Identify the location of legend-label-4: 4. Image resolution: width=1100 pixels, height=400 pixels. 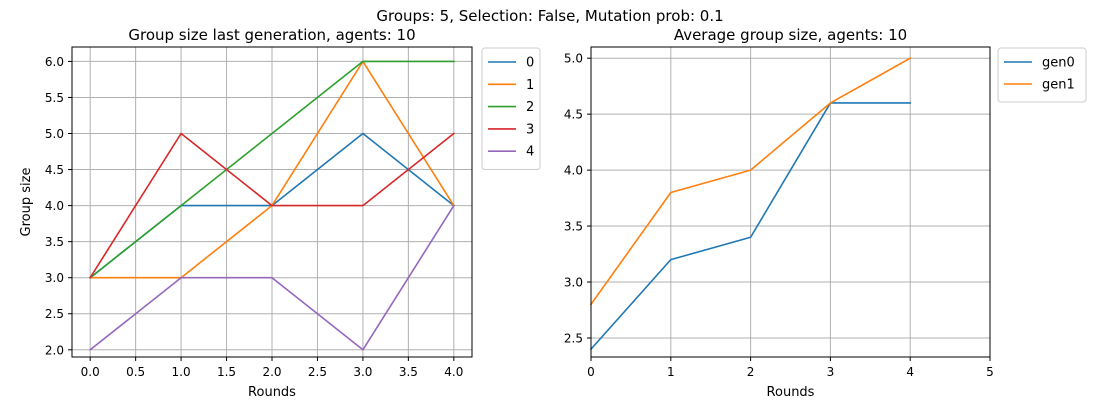
(530, 152).